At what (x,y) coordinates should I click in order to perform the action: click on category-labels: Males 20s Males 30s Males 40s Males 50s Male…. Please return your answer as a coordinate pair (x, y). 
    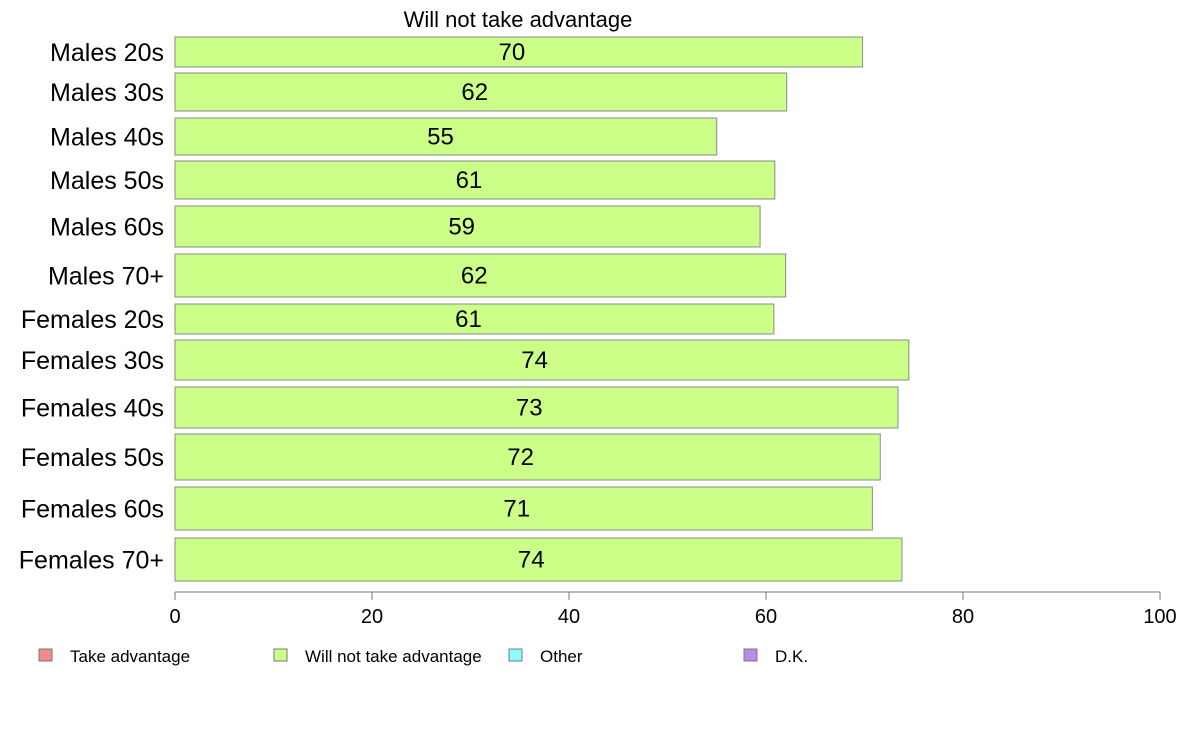
    Looking at the image, I should click on (91, 307).